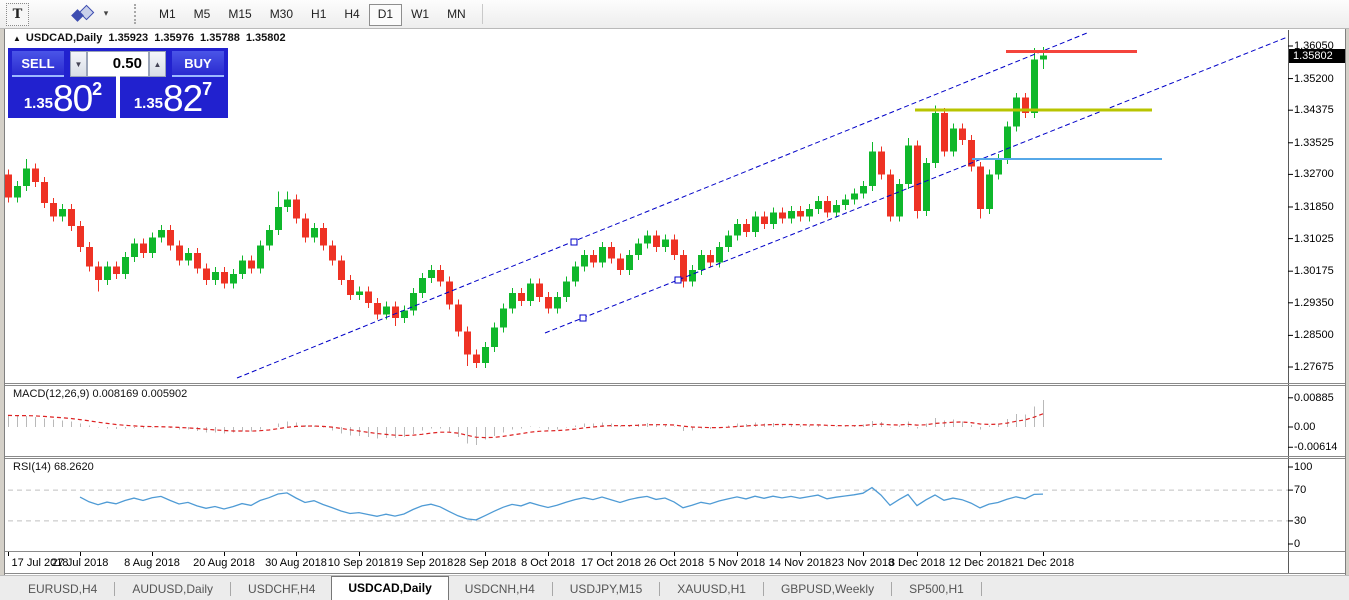 This screenshot has width=1349, height=600. What do you see at coordinates (202, 14) in the screenshot?
I see `timeframe-button-m5: M5` at bounding box center [202, 14].